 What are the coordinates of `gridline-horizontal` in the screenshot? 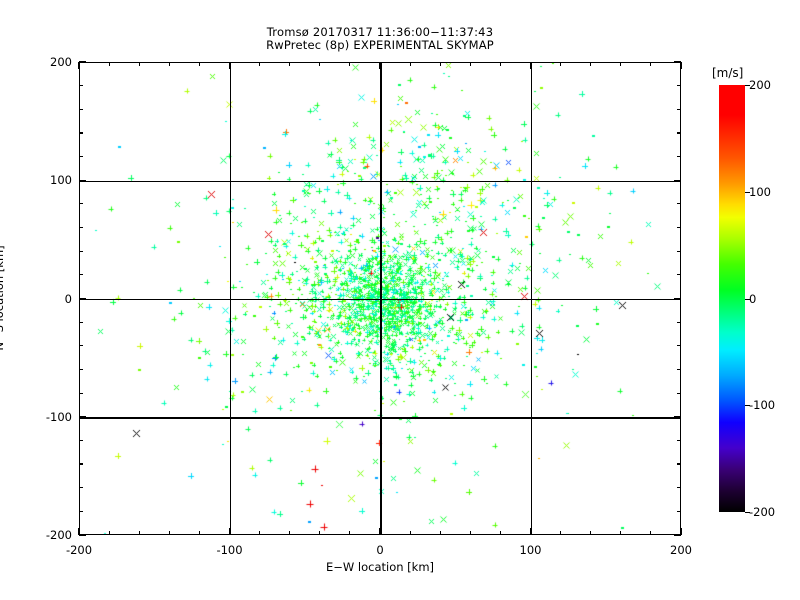 It's located at (380, 181).